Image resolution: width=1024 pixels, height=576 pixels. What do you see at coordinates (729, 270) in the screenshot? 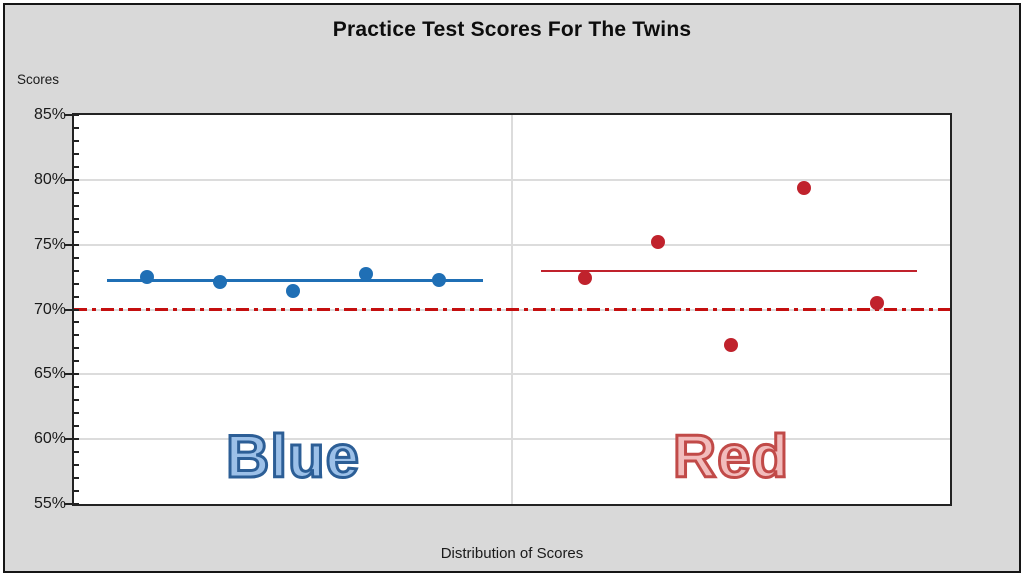
I see `red-mean-line` at bounding box center [729, 270].